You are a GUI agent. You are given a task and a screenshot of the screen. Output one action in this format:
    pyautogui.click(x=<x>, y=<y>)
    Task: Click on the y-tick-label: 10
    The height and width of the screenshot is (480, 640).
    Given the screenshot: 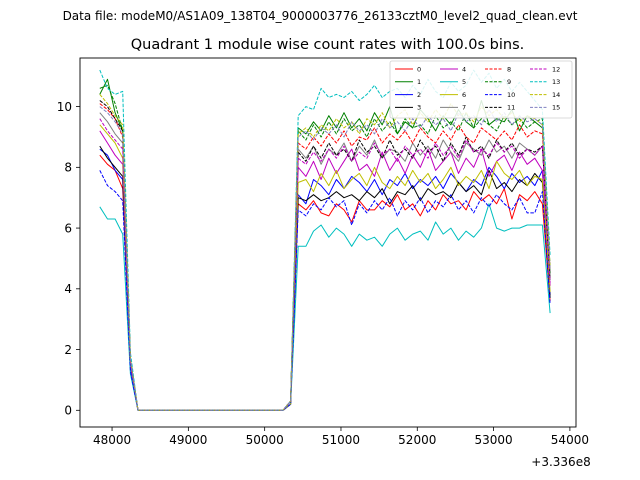 What is the action you would take?
    pyautogui.click(x=64, y=107)
    